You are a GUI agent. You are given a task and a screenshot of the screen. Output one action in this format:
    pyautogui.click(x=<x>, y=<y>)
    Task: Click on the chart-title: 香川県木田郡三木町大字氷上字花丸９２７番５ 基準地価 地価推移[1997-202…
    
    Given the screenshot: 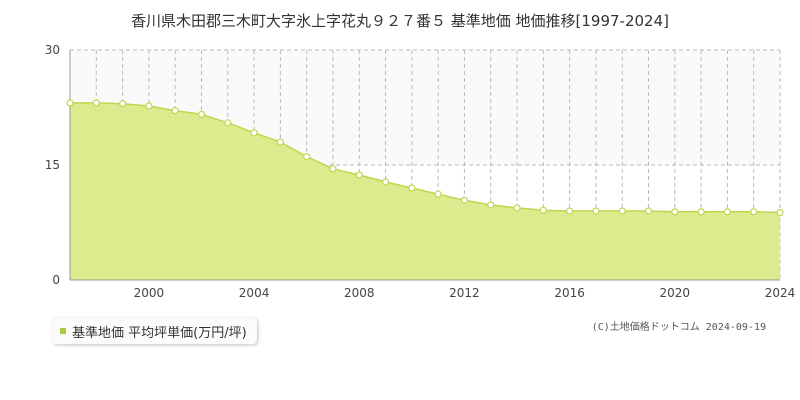 What is the action you would take?
    pyautogui.click(x=399, y=21)
    